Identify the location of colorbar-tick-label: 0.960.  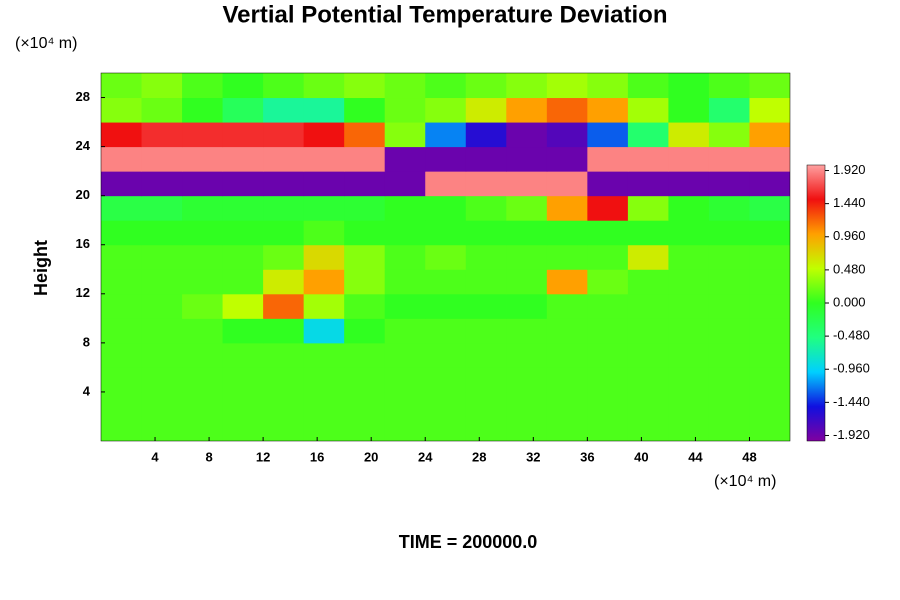
(849, 235).